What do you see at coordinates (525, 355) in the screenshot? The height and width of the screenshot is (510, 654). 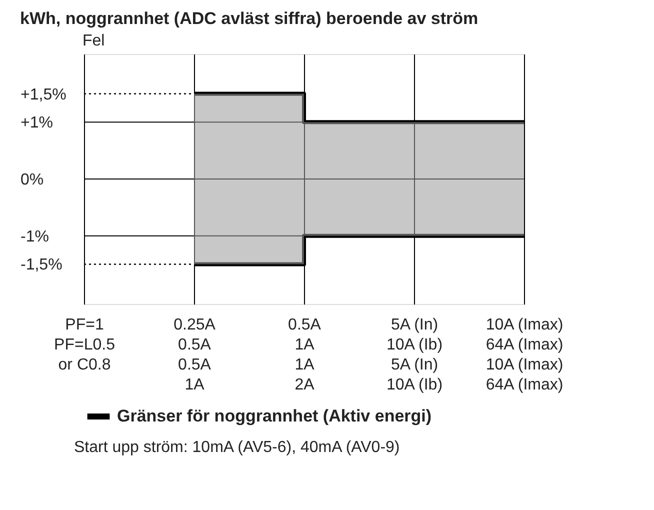 I see `x-tick-label: 10A (Imax) 64A (Imax) 10A (Imax) 64A (Imax)` at bounding box center [525, 355].